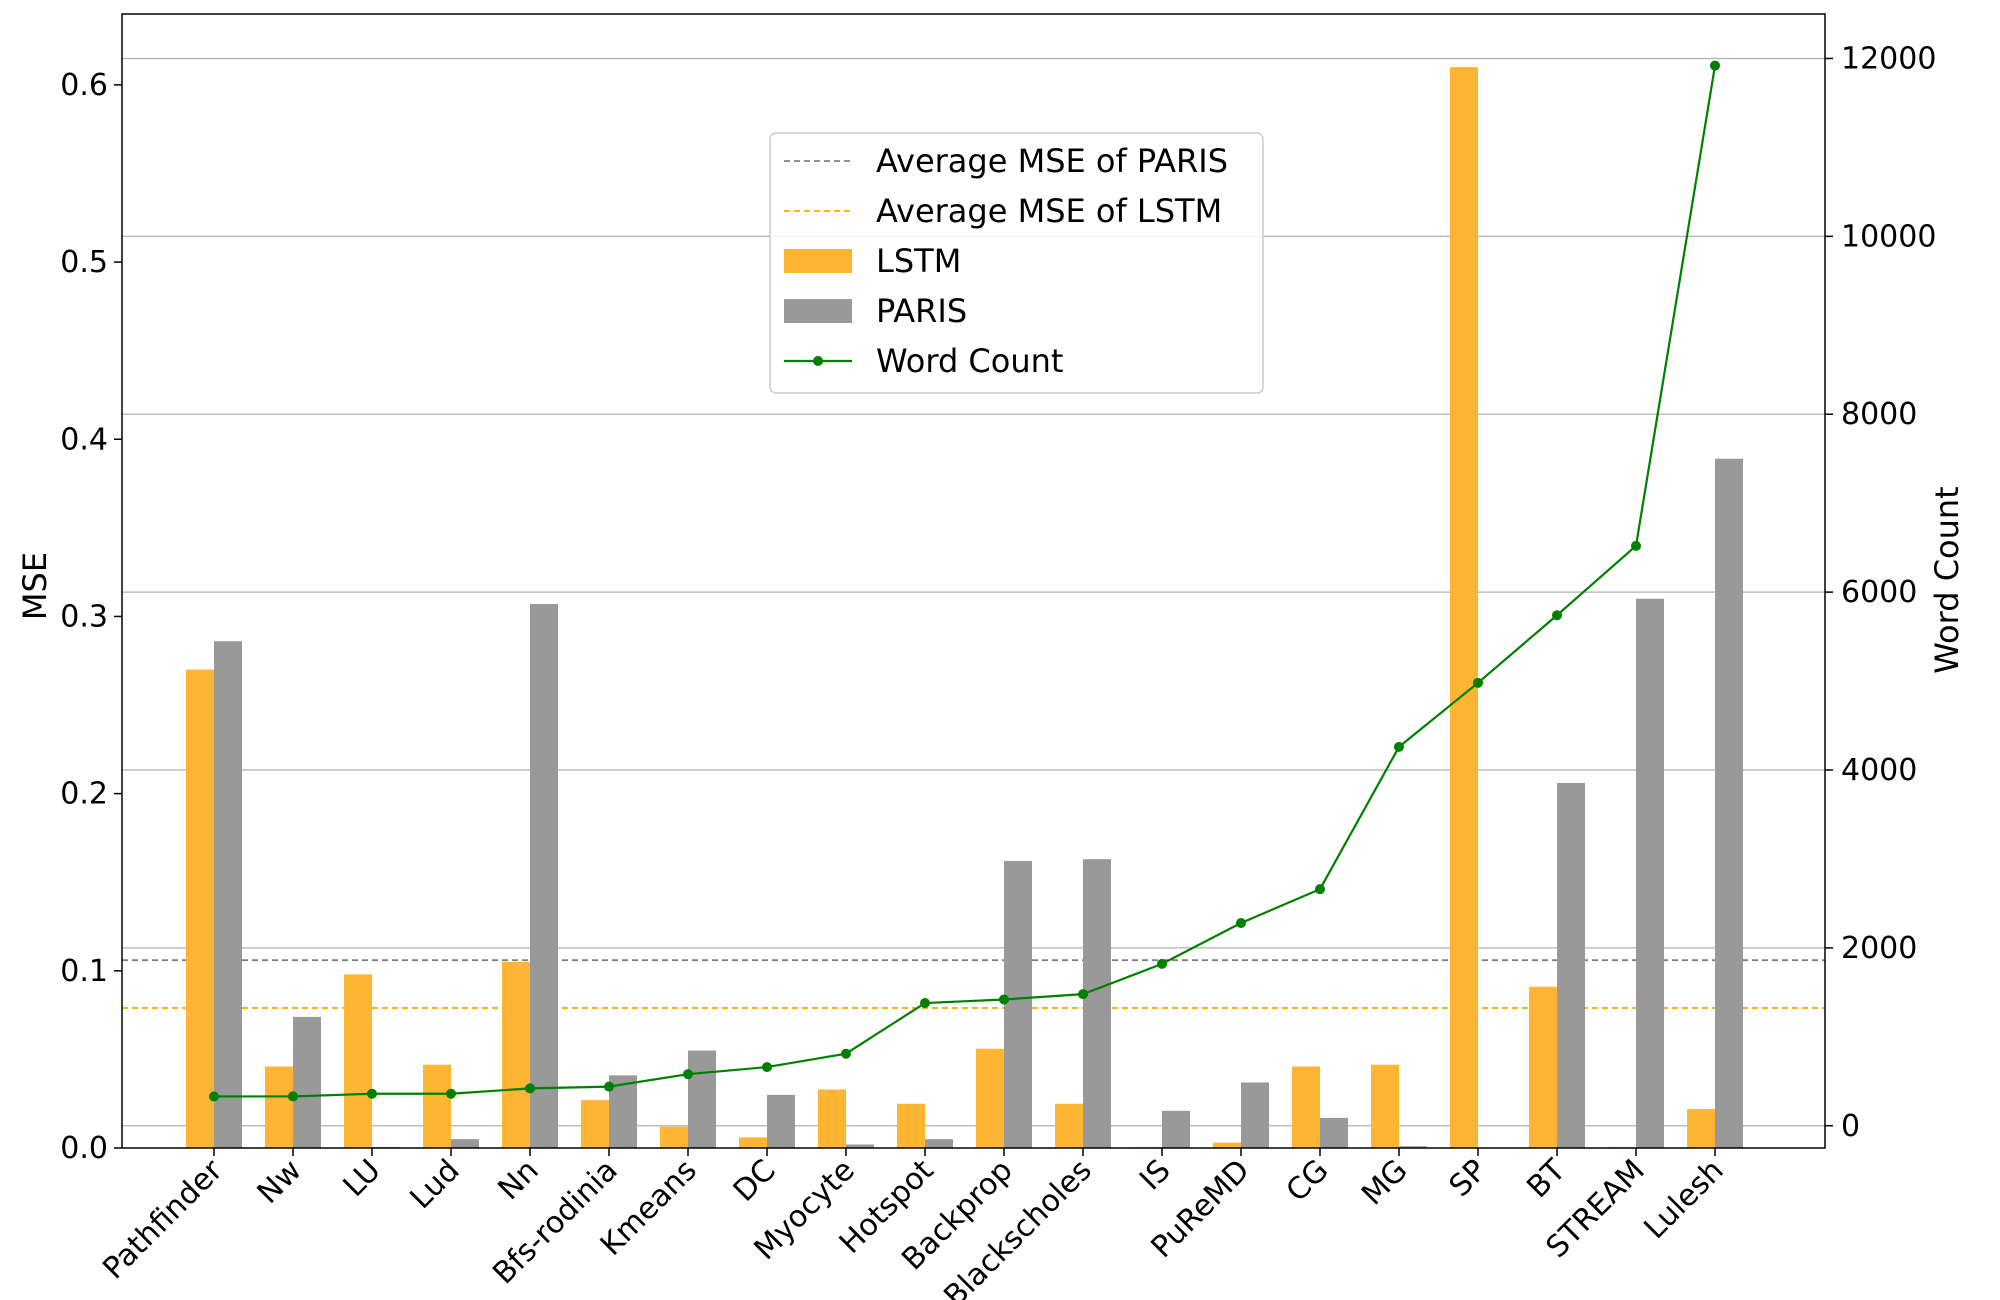  I want to click on y2-tick-label: 0, so click(1850, 1126).